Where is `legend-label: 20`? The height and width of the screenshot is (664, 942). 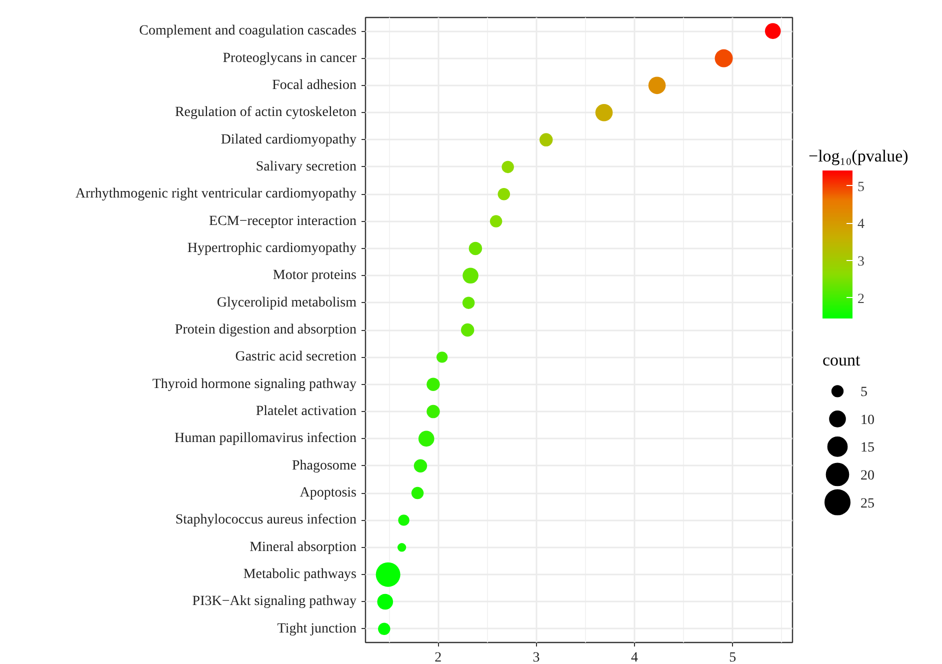
legend-label: 20 is located at coordinates (867, 476).